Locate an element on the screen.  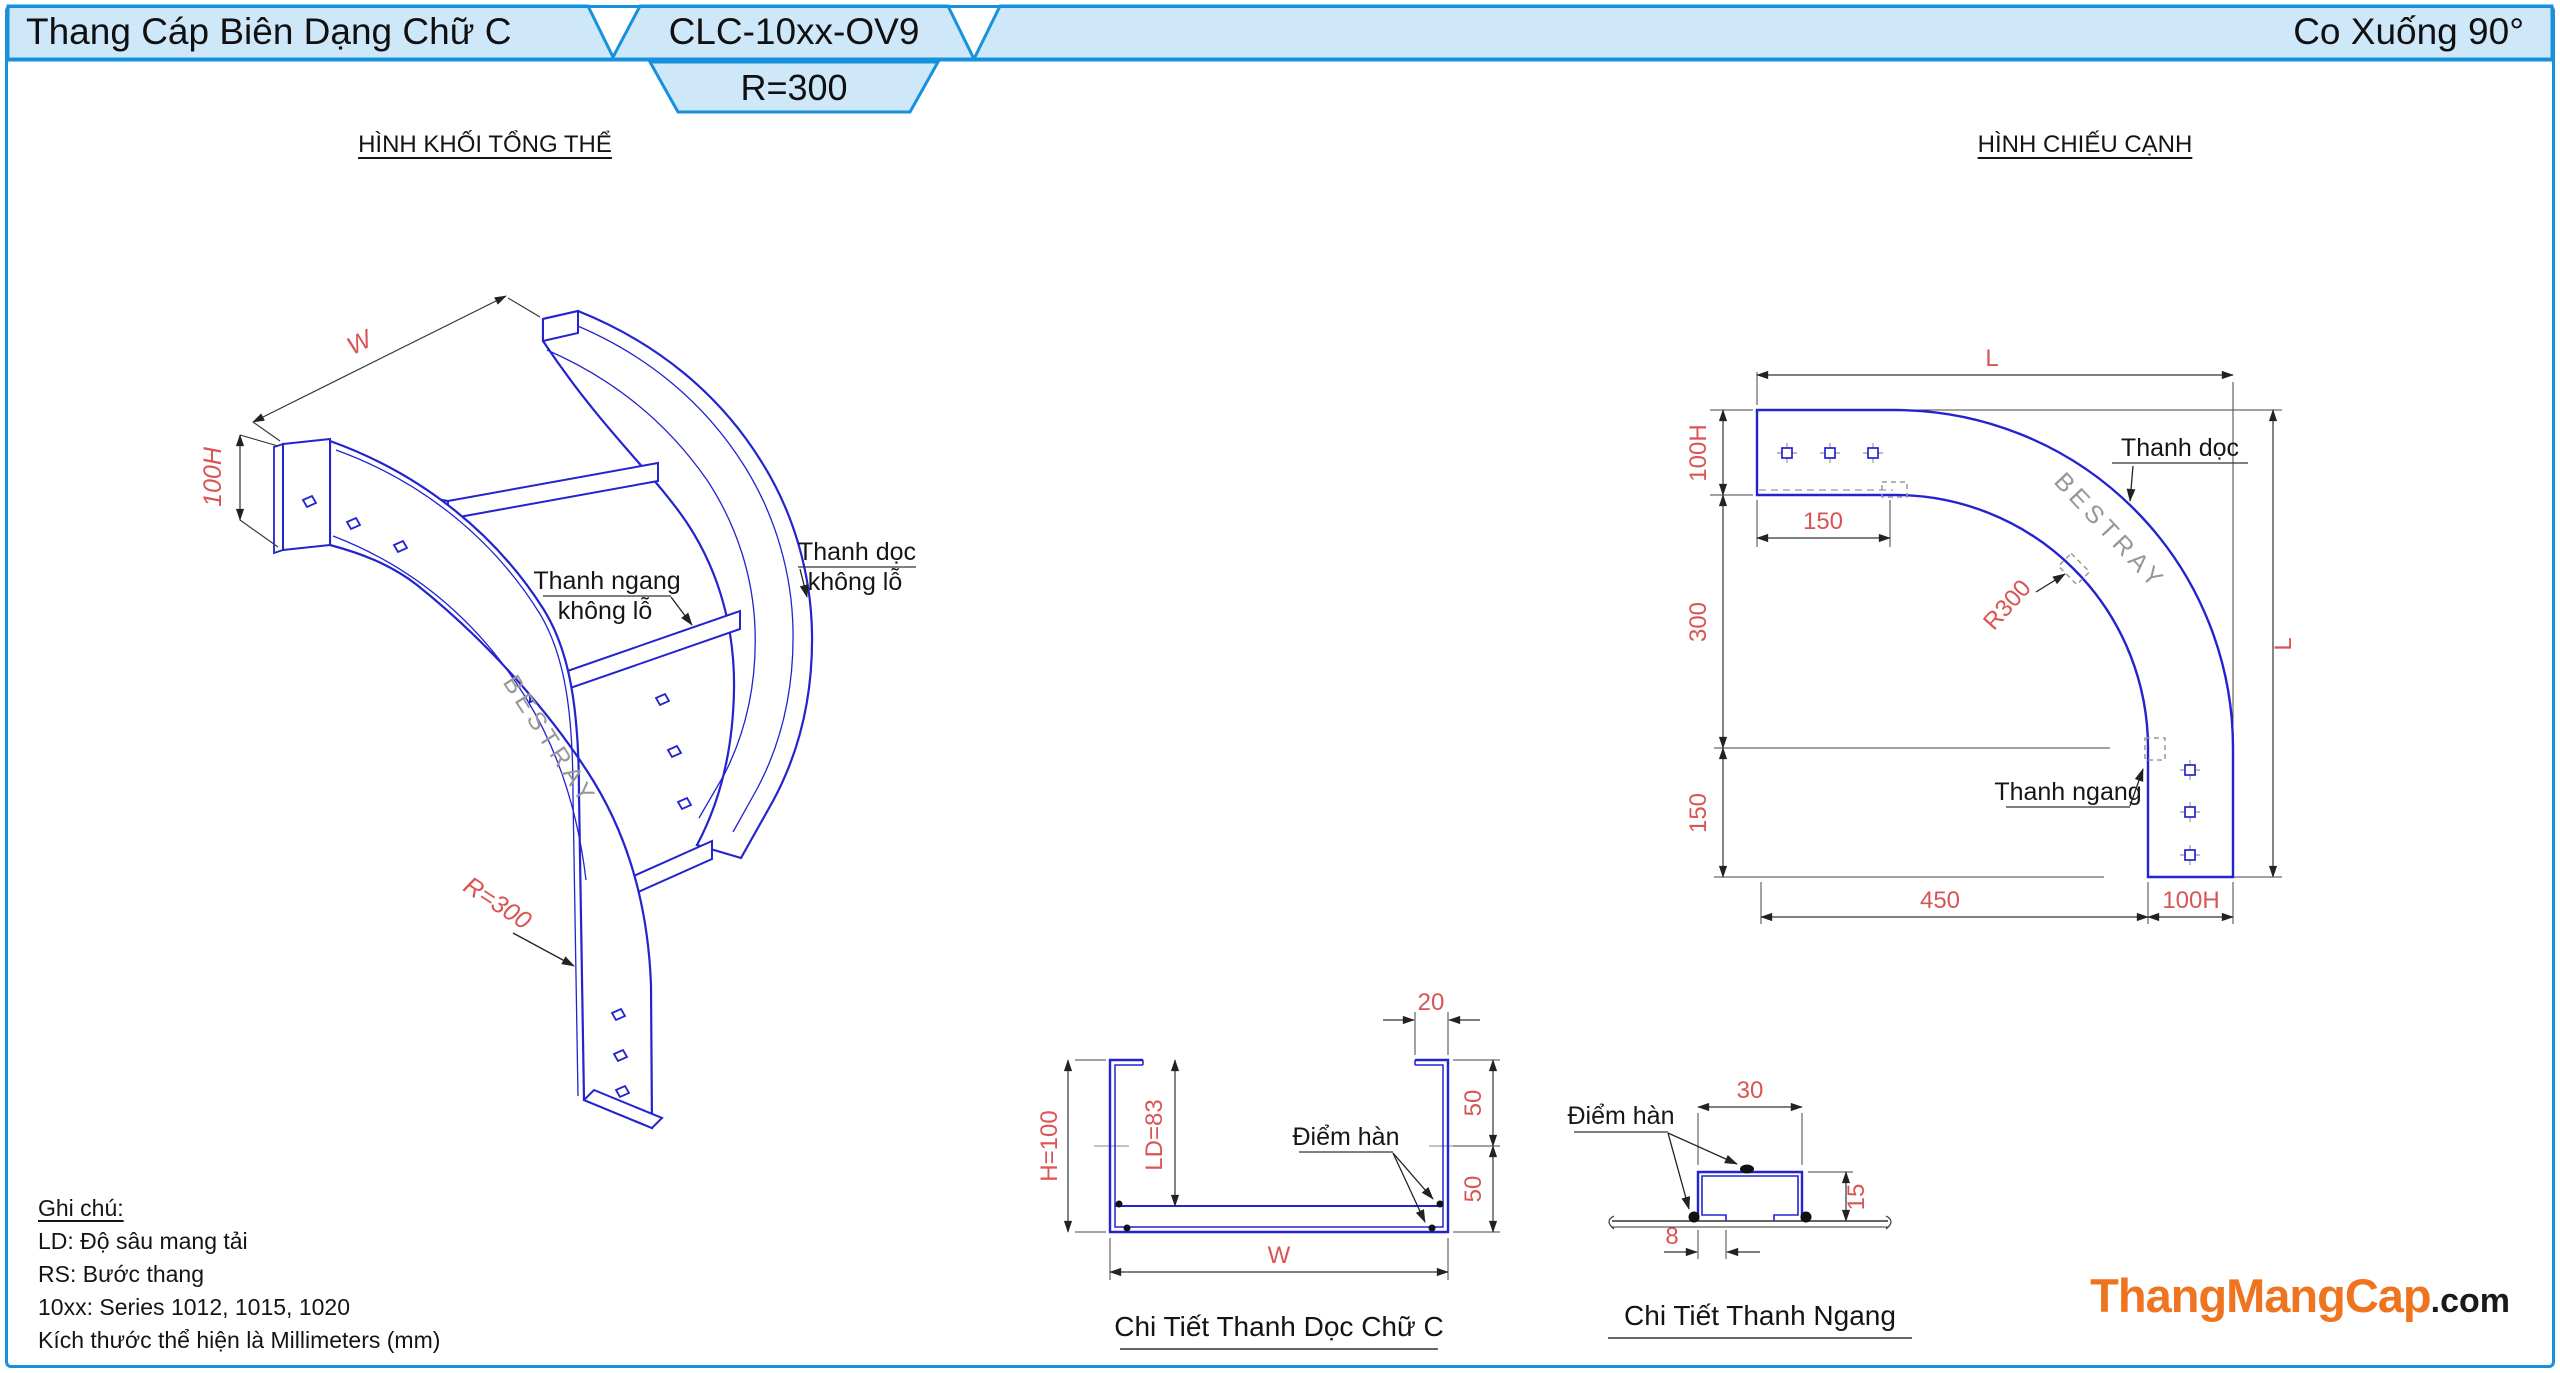
c-dim-50-upper-label: 50 is located at coordinates (1473, 1103).